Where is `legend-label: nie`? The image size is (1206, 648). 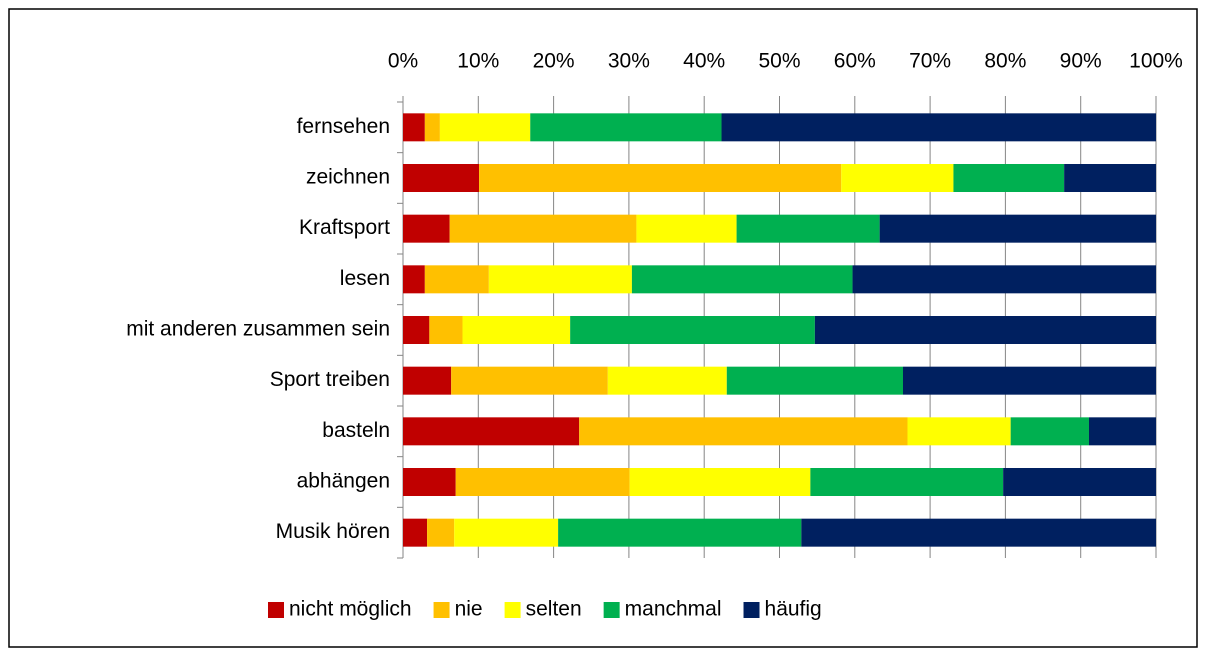 legend-label: nie is located at coordinates (469, 609).